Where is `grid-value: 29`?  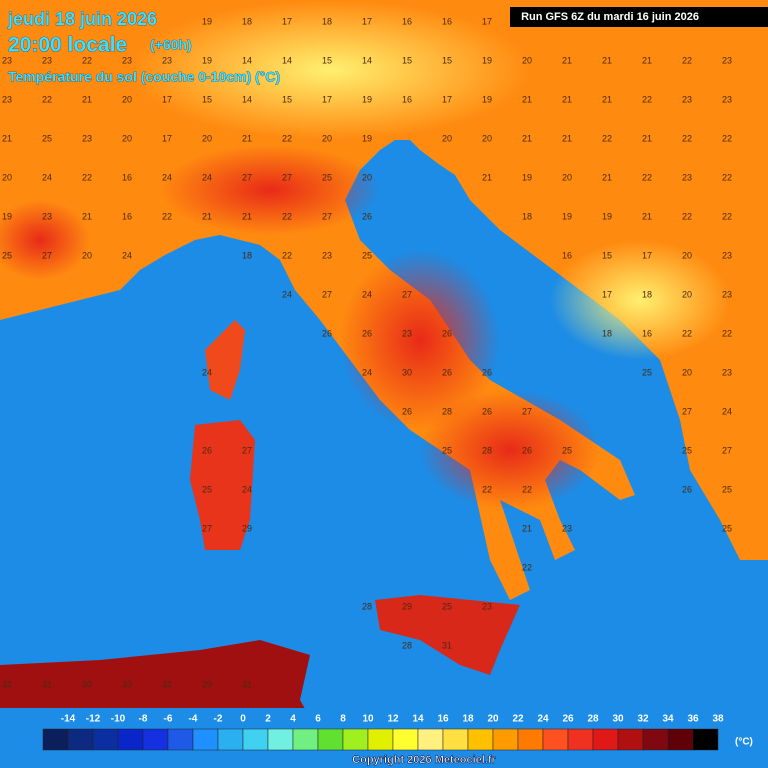
grid-value: 29 is located at coordinates (207, 684).